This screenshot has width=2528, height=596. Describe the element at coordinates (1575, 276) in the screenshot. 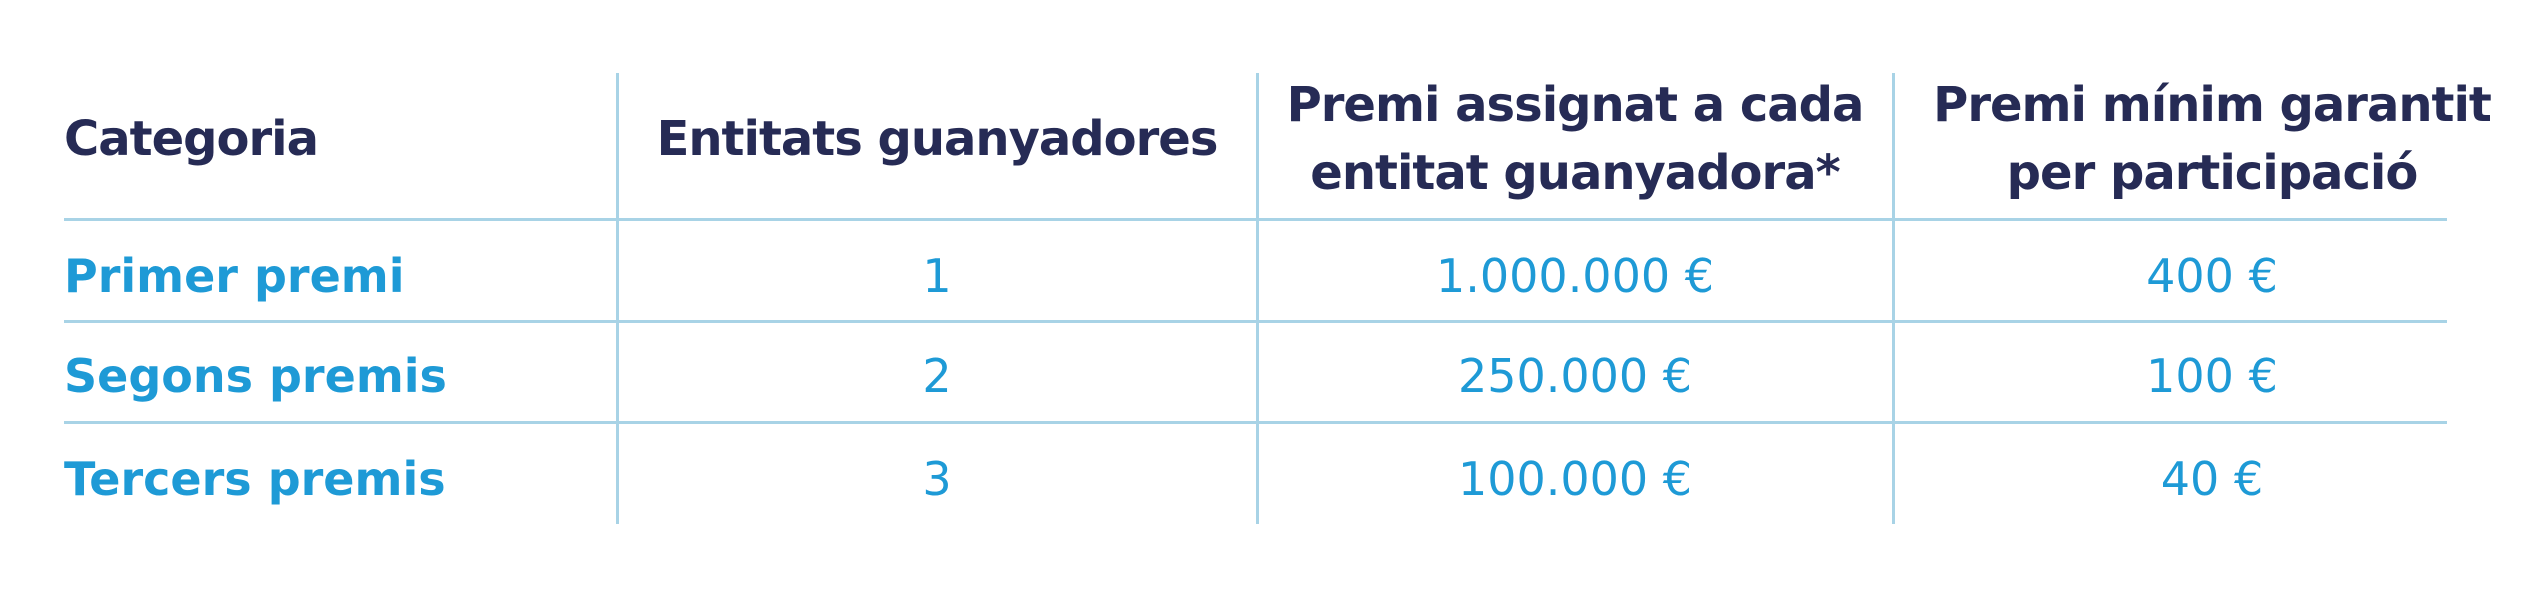

I see `value-cell: 1.000.000 €` at that location.